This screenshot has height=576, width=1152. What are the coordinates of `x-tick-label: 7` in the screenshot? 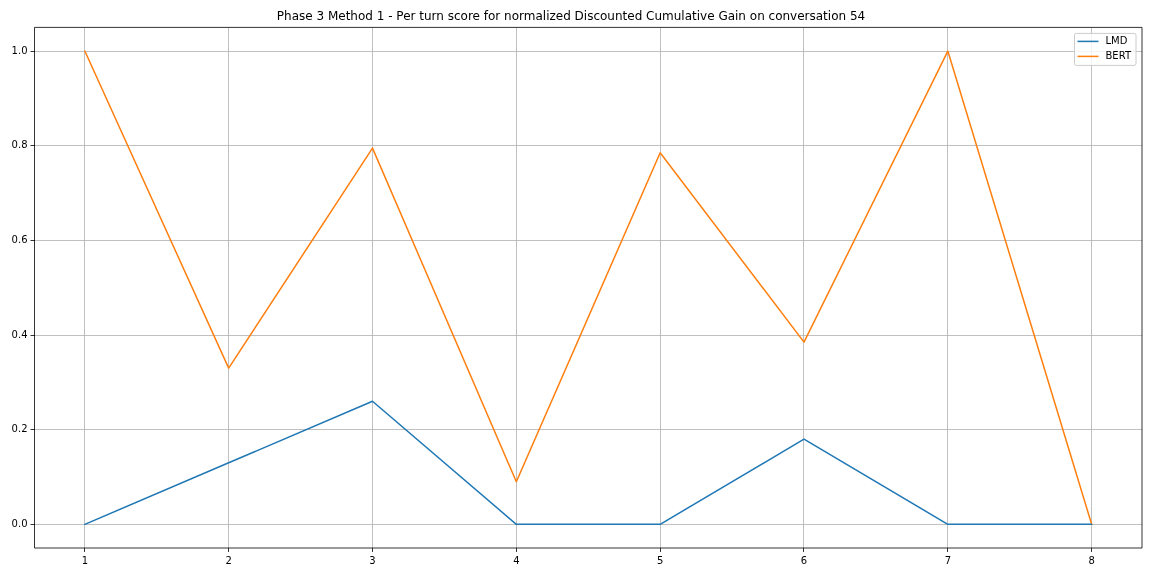 It's located at (948, 560).